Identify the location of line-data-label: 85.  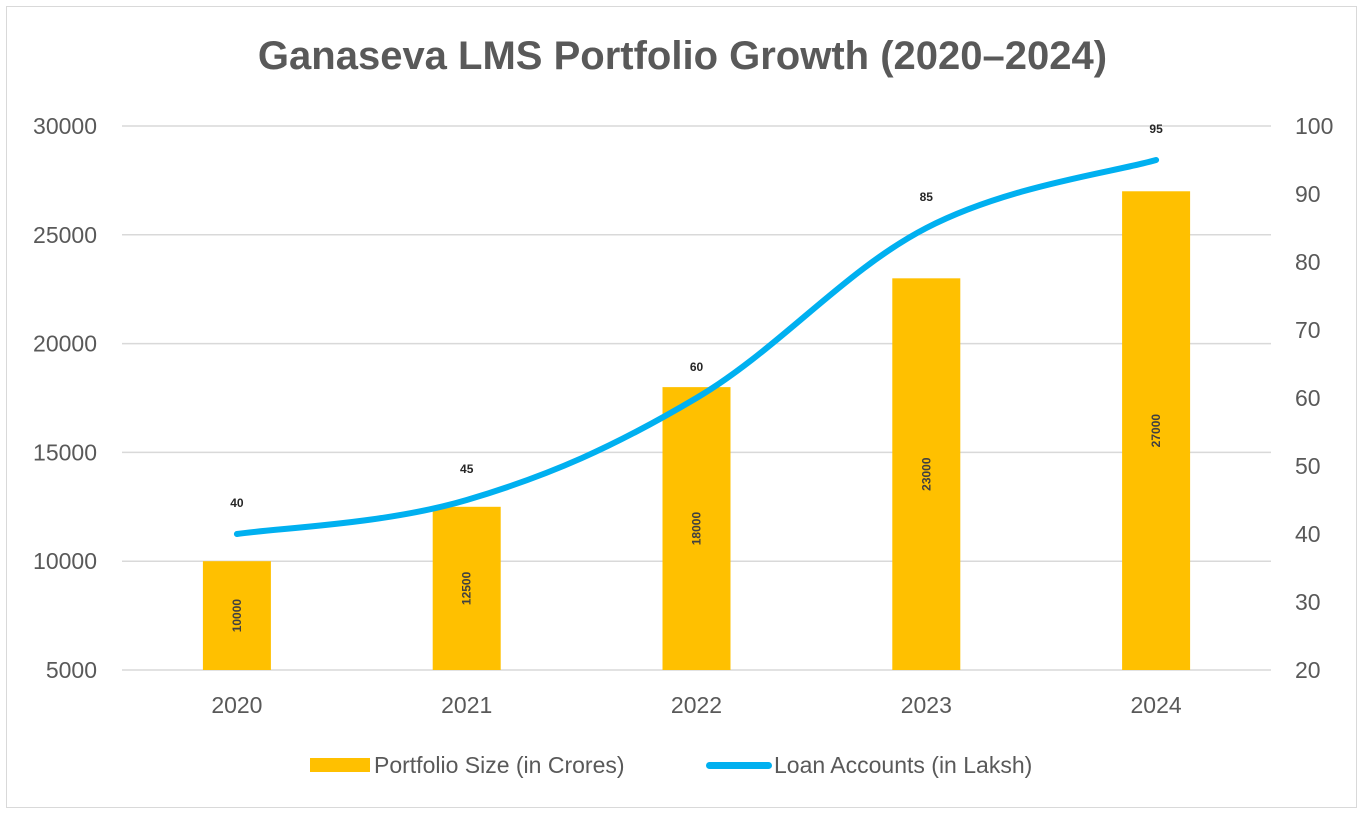
(927, 197).